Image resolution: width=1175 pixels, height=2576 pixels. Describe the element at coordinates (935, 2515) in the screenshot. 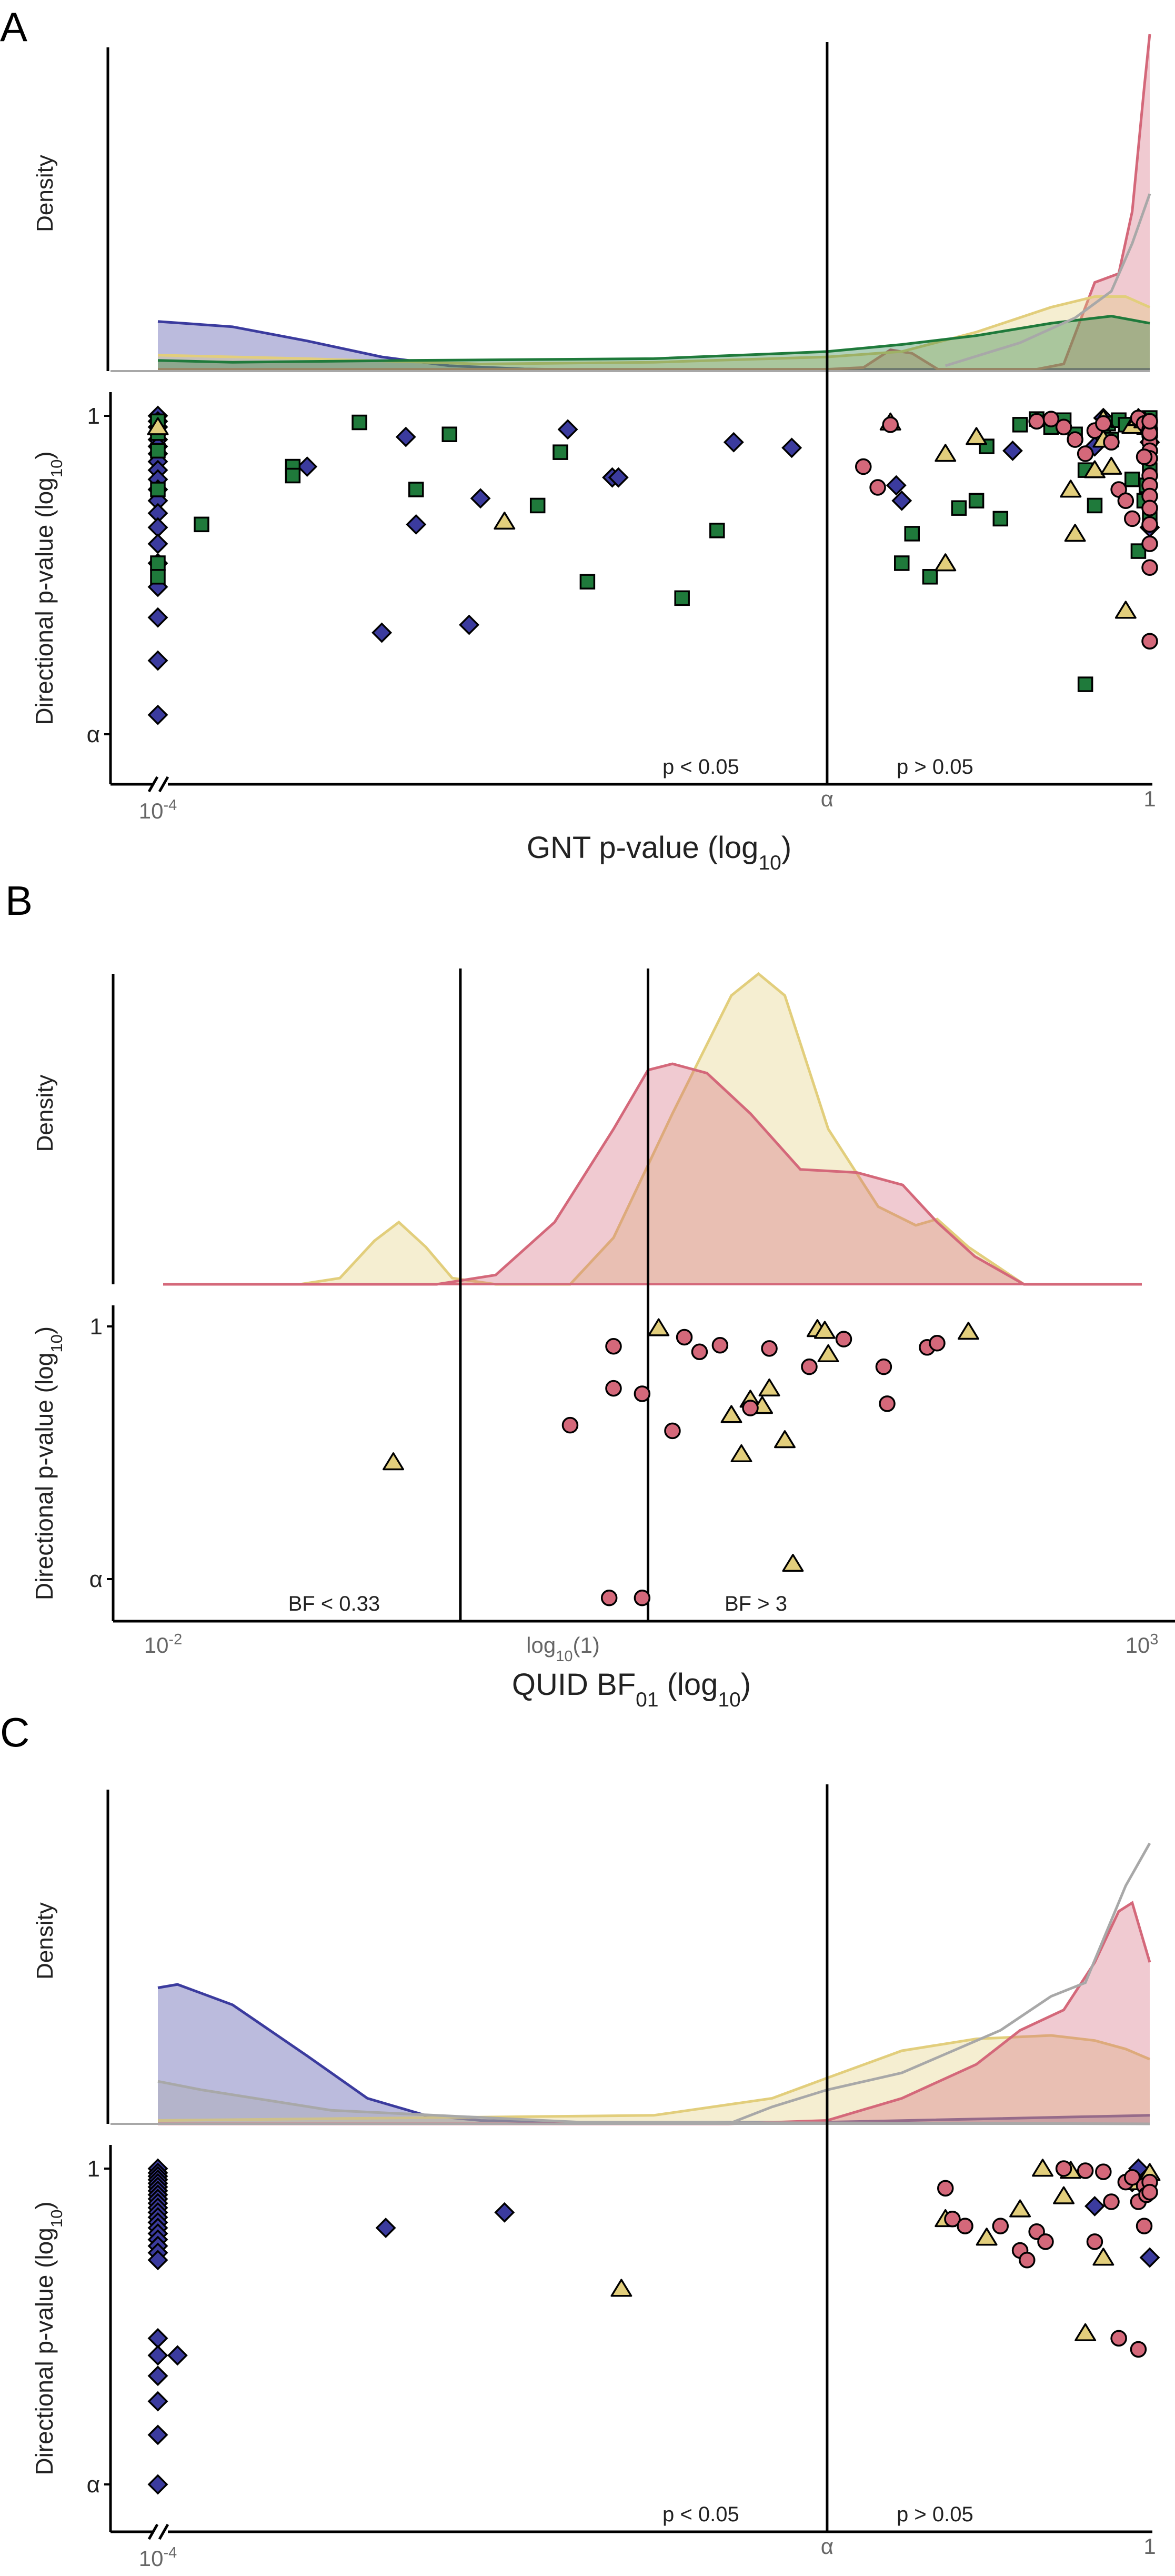

I see `region-label-right: p > 0.05` at that location.